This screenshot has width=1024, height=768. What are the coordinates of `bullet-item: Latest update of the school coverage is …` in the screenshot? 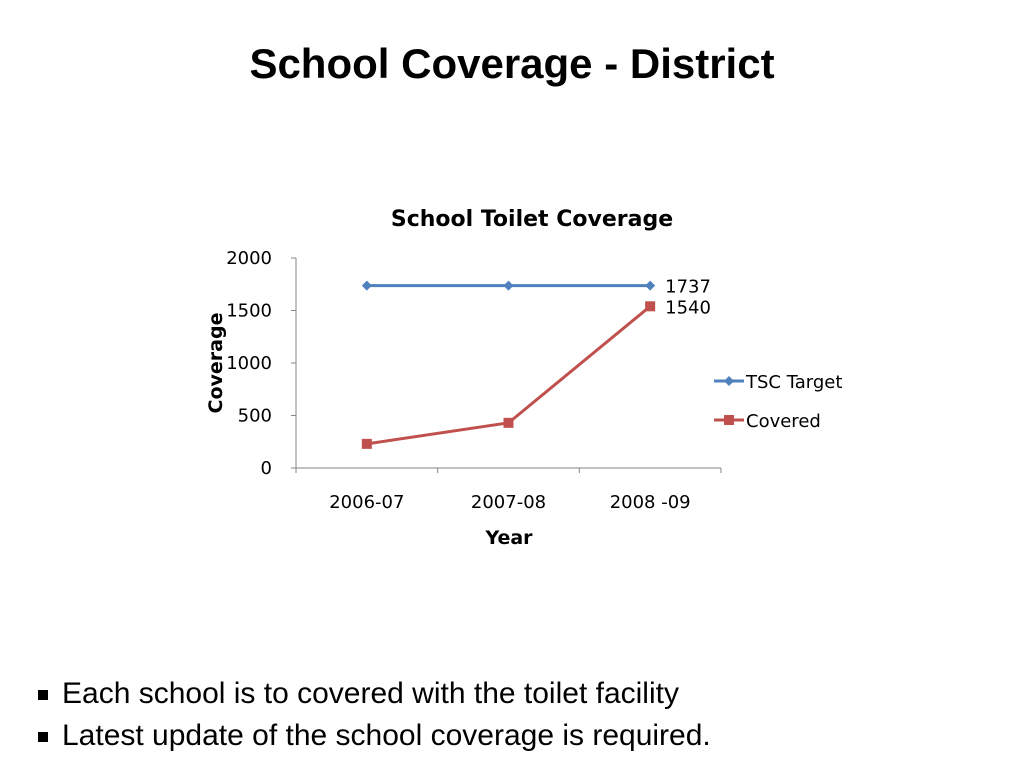 It's located at (523, 737).